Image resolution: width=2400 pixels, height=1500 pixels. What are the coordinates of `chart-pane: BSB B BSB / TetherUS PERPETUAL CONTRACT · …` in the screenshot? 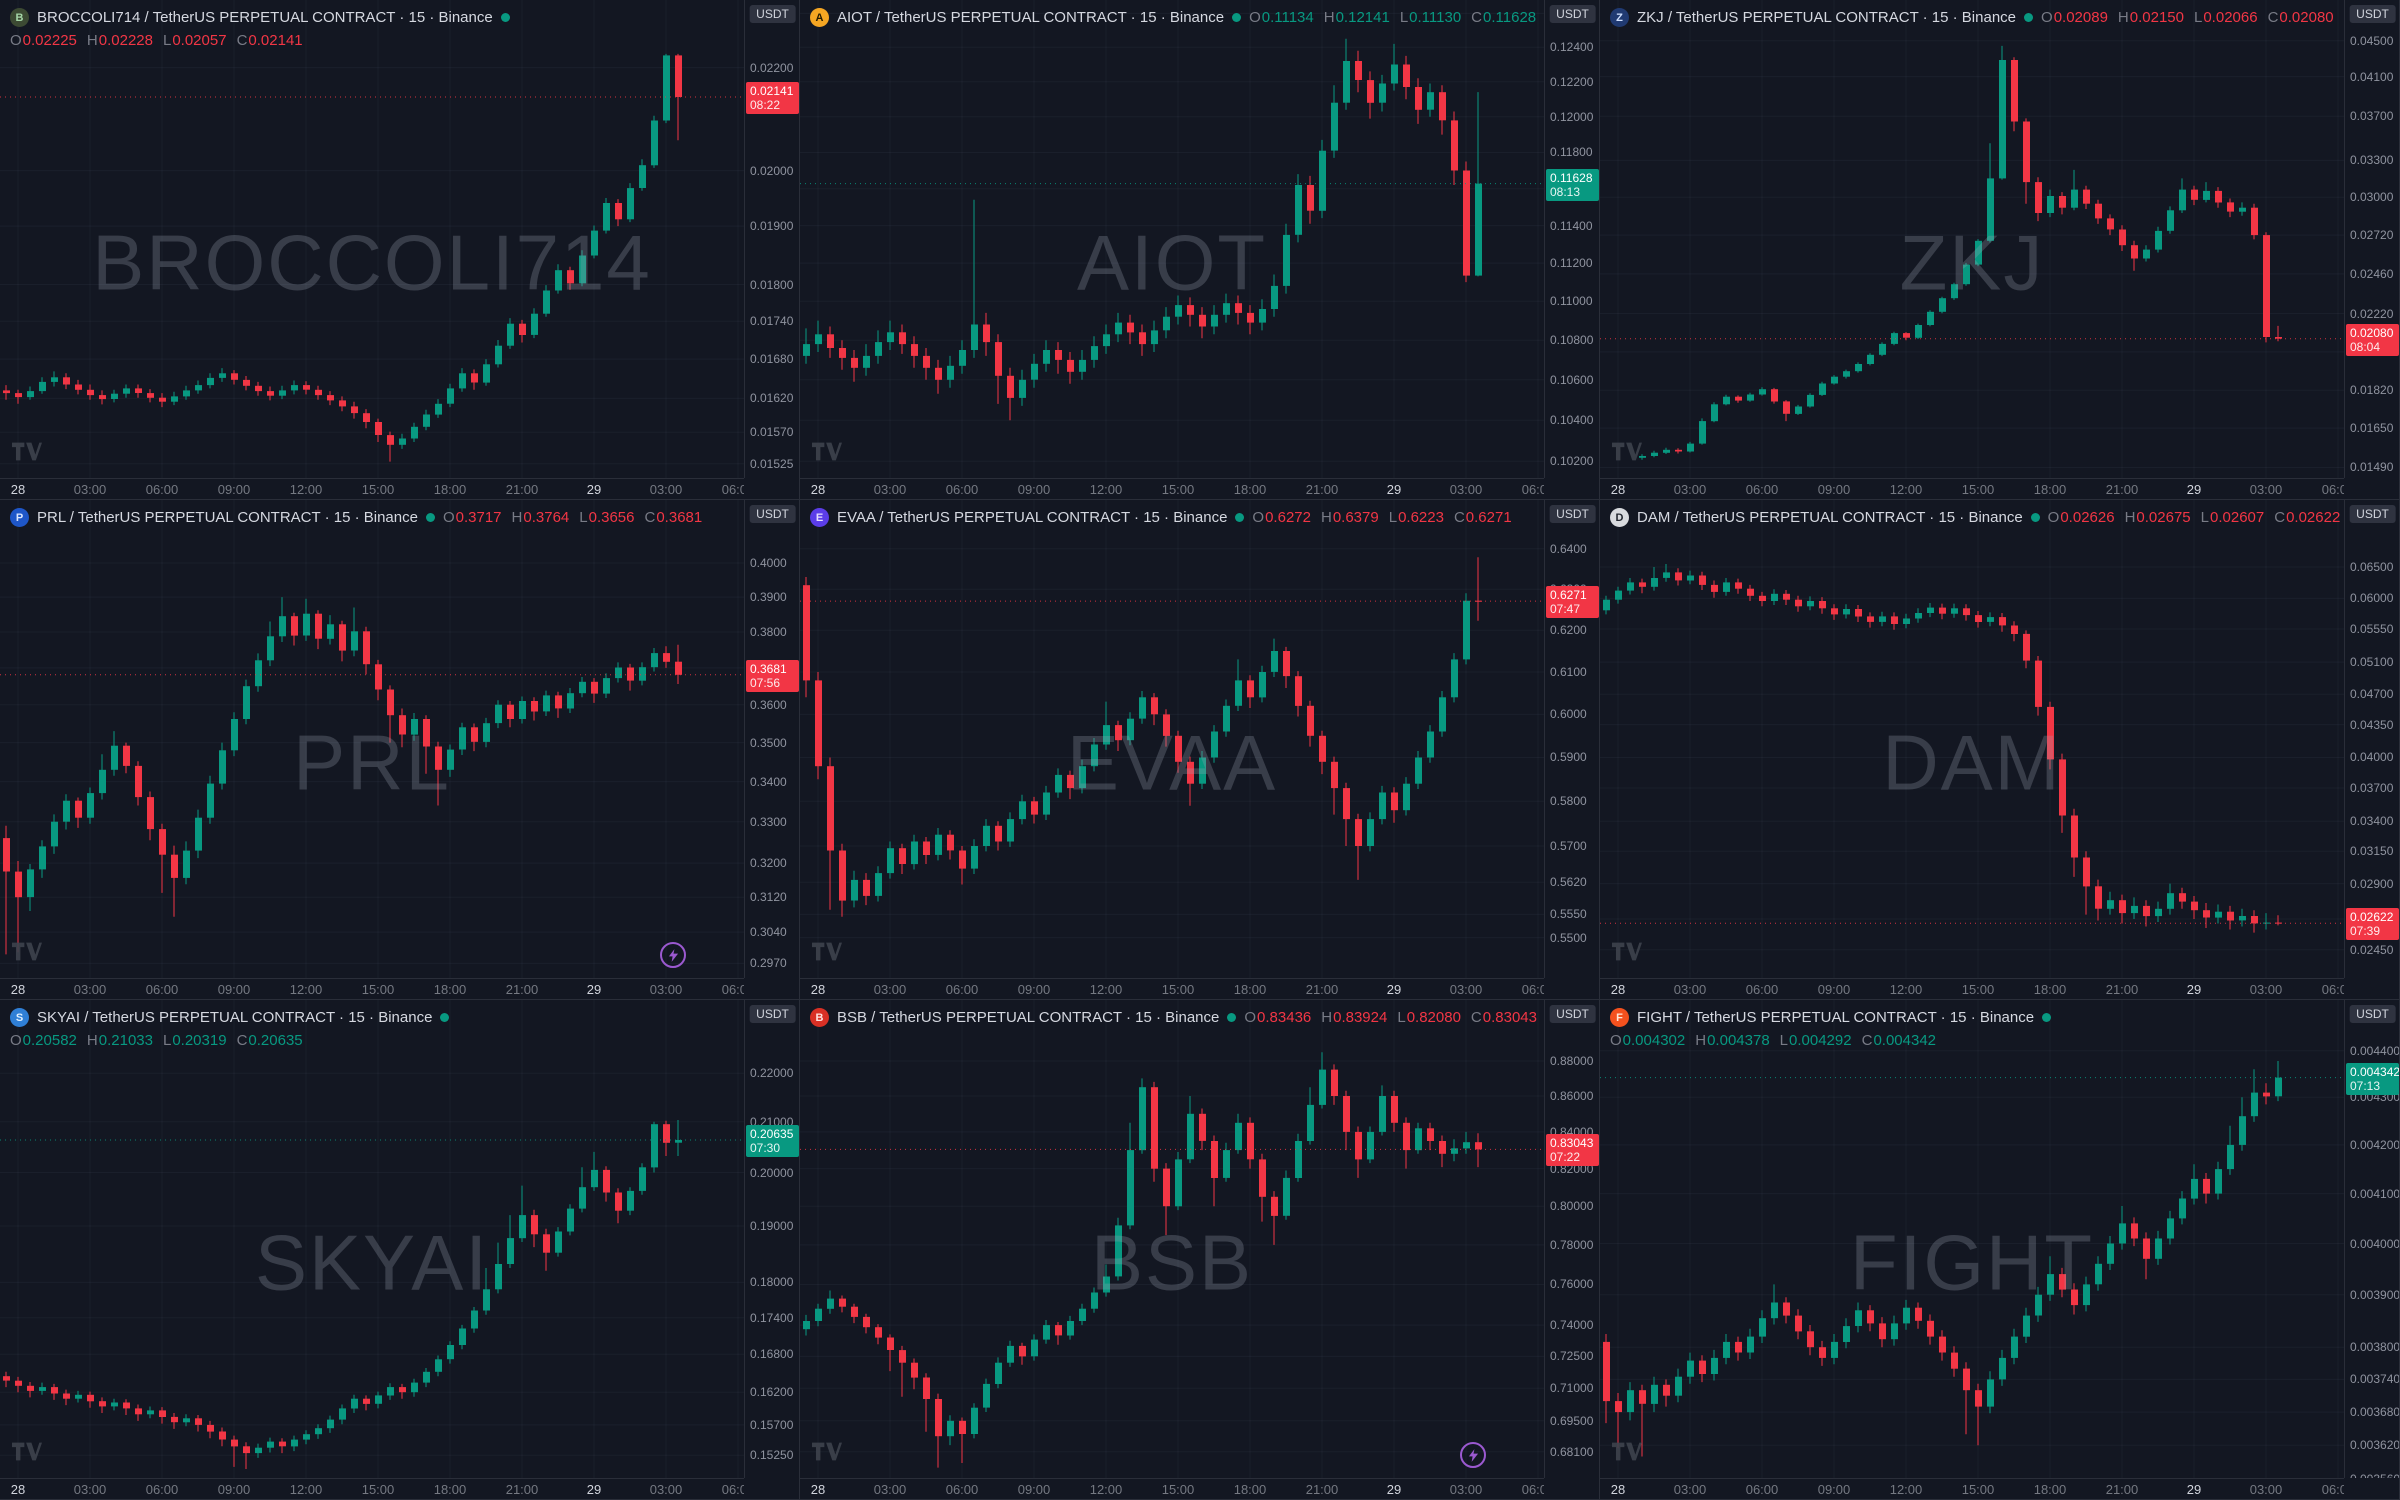 It's located at (1172, 1239).